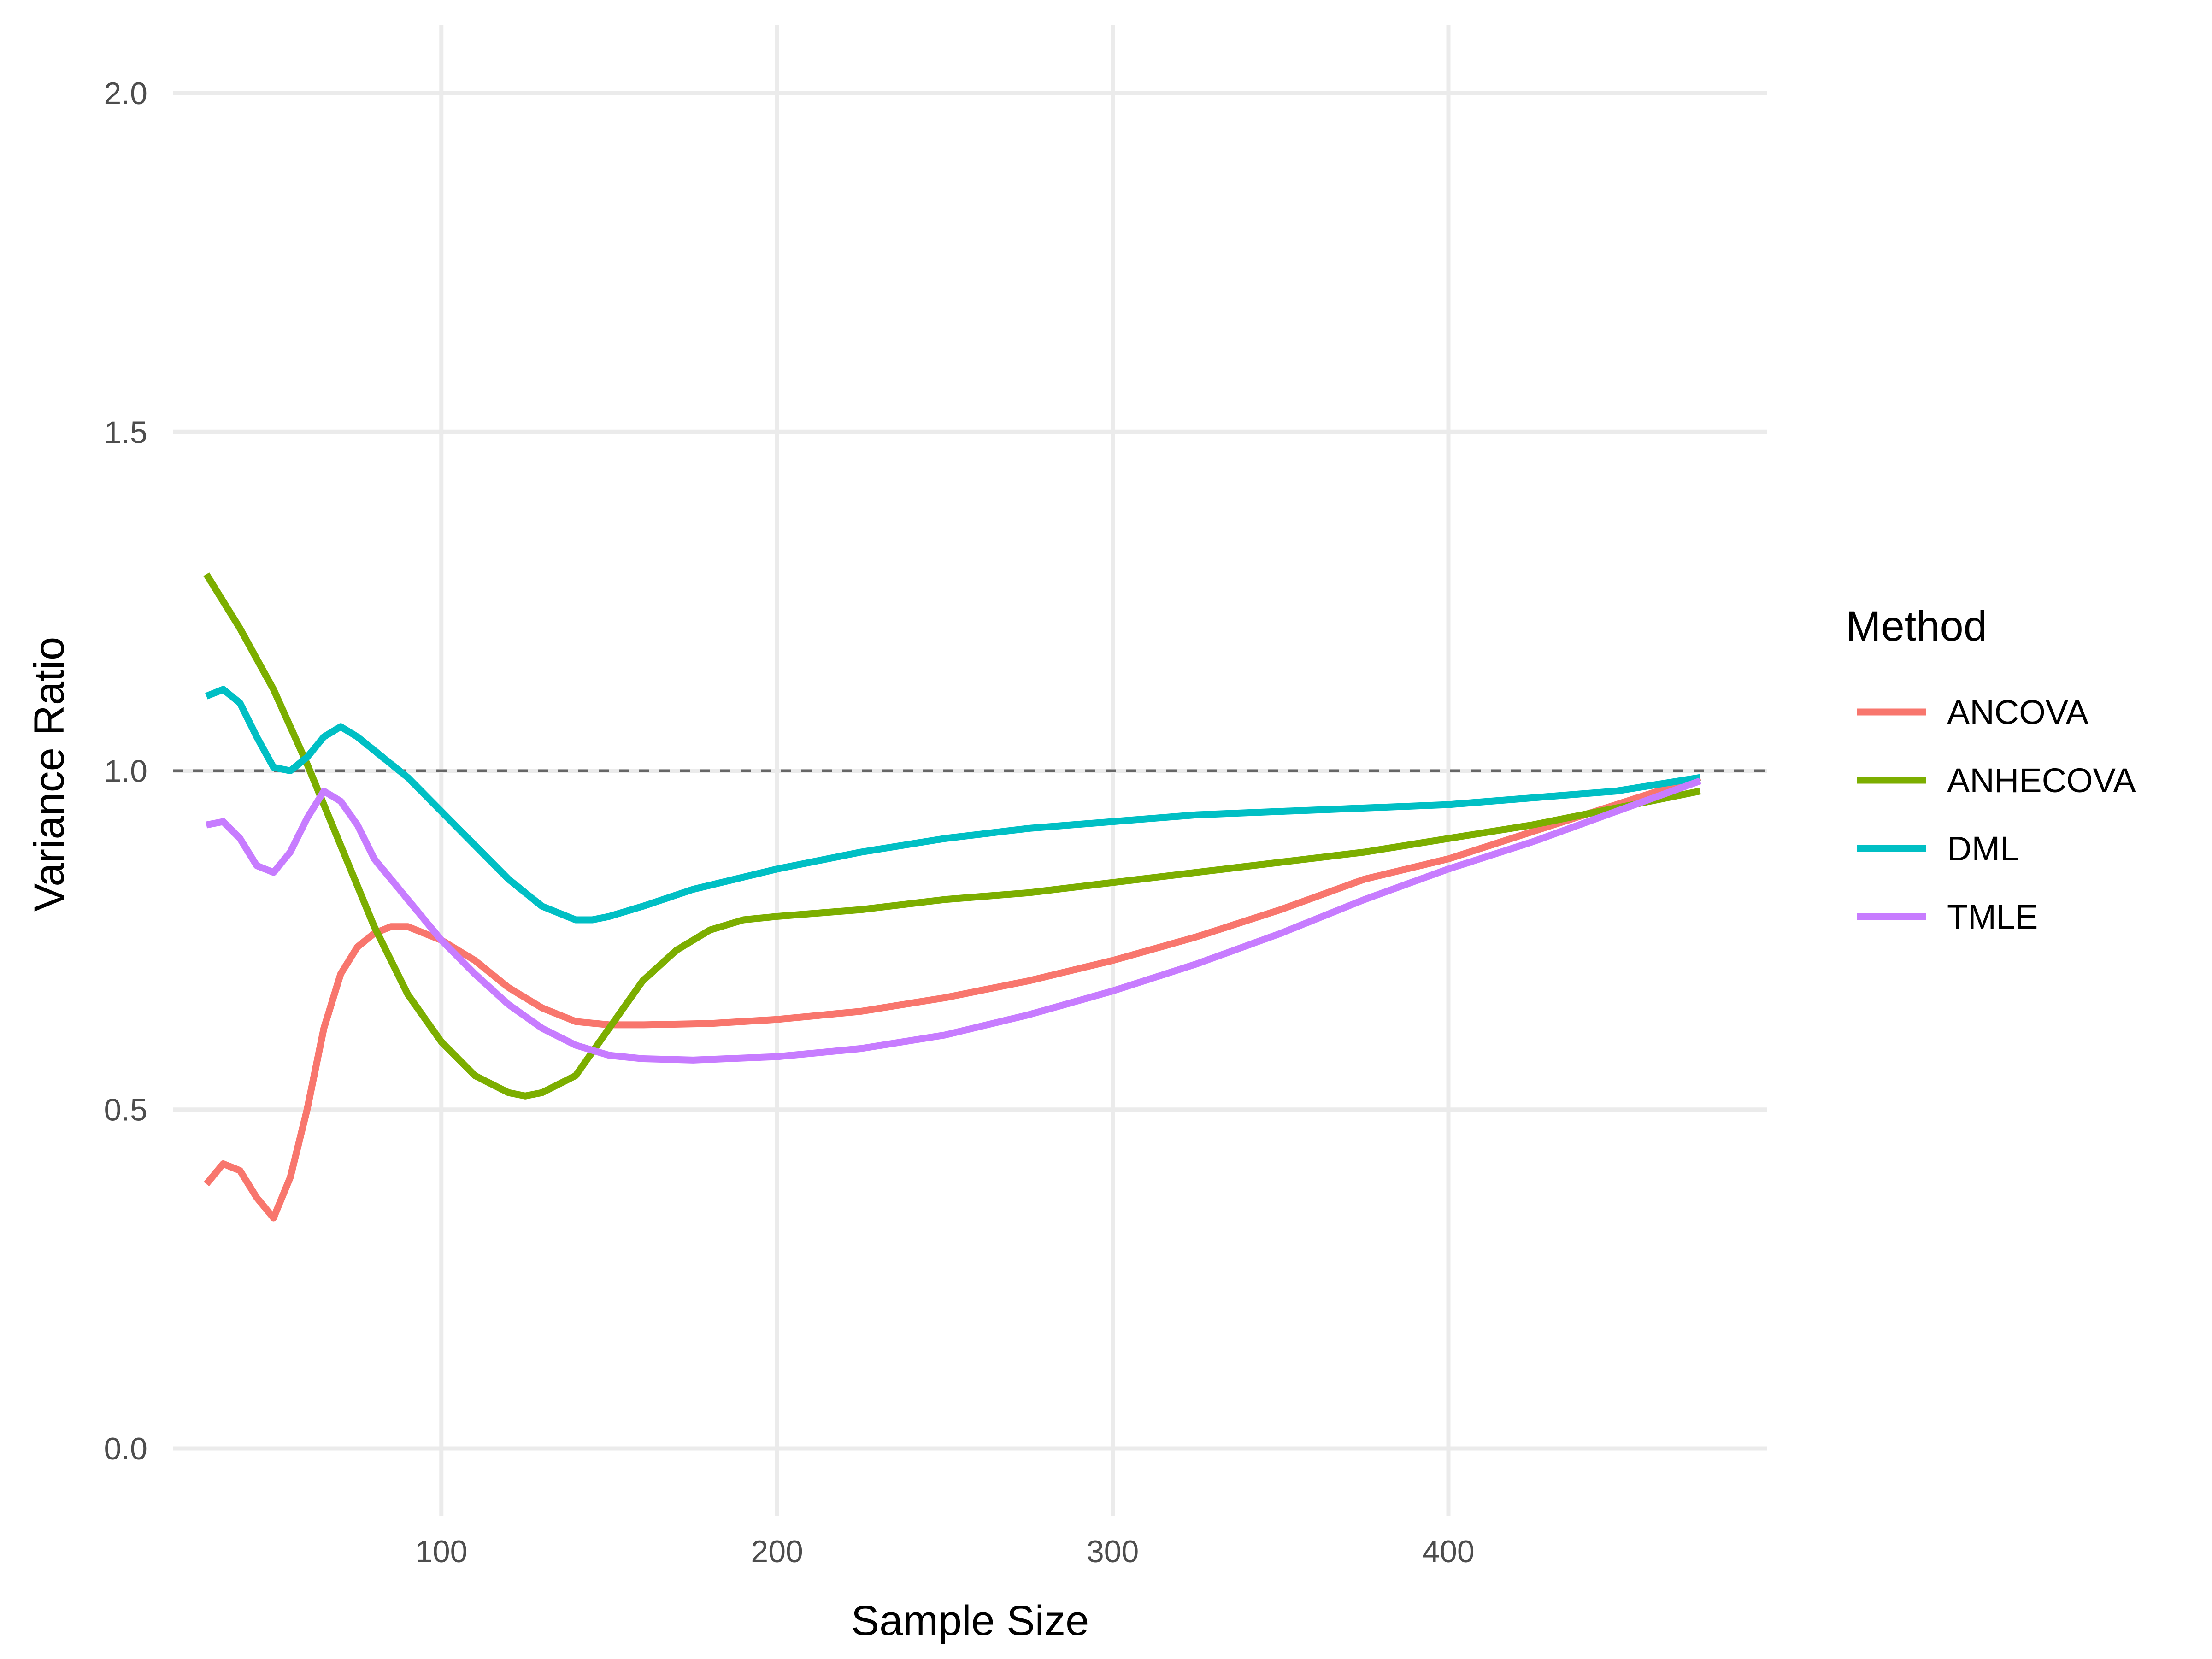 The image size is (2212, 1659). I want to click on legend: Method ANCOVA ANHECOVA DML TMLE, so click(1991, 769).